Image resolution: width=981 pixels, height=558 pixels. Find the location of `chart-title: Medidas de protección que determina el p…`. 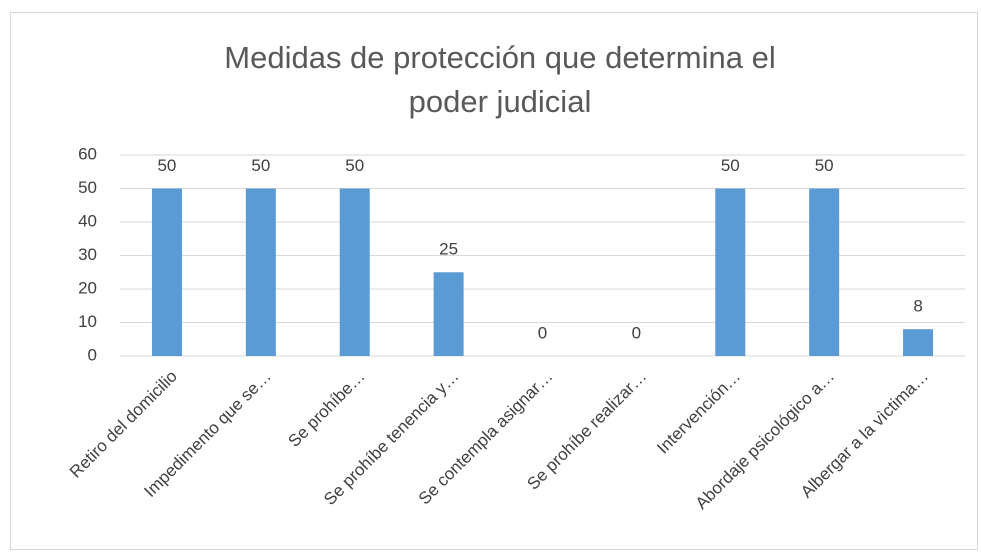

chart-title: Medidas de protección que determina el p… is located at coordinates (500, 79).